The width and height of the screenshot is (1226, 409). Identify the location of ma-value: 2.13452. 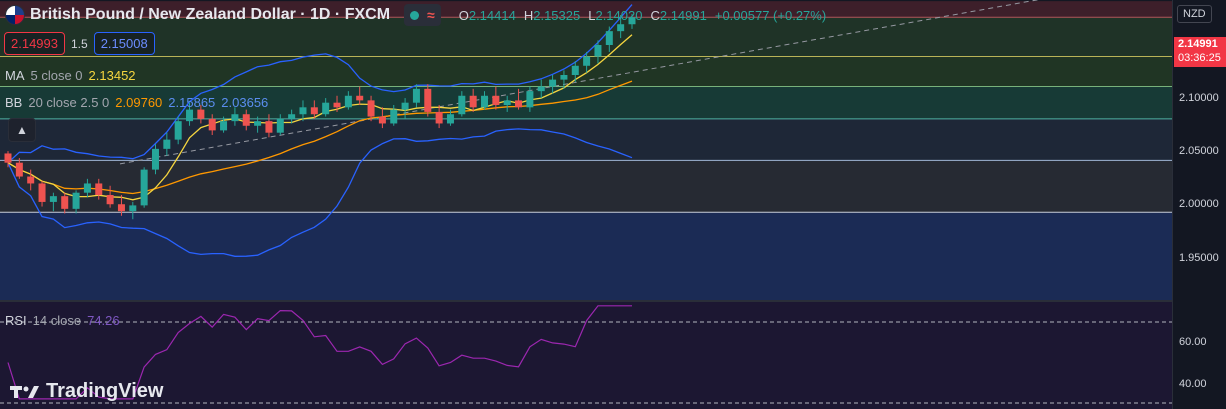
(112, 75).